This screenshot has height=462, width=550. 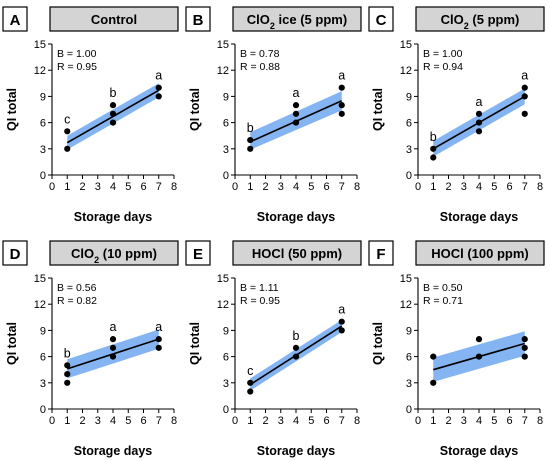 What do you see at coordinates (15, 254) in the screenshot?
I see `panel-letter: D` at bounding box center [15, 254].